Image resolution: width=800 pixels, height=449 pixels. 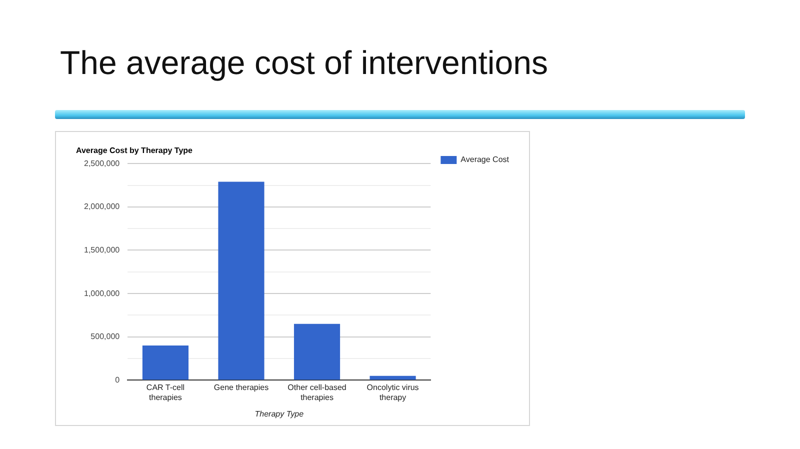 I want to click on x-axis-title: Therapy Type, so click(x=279, y=413).